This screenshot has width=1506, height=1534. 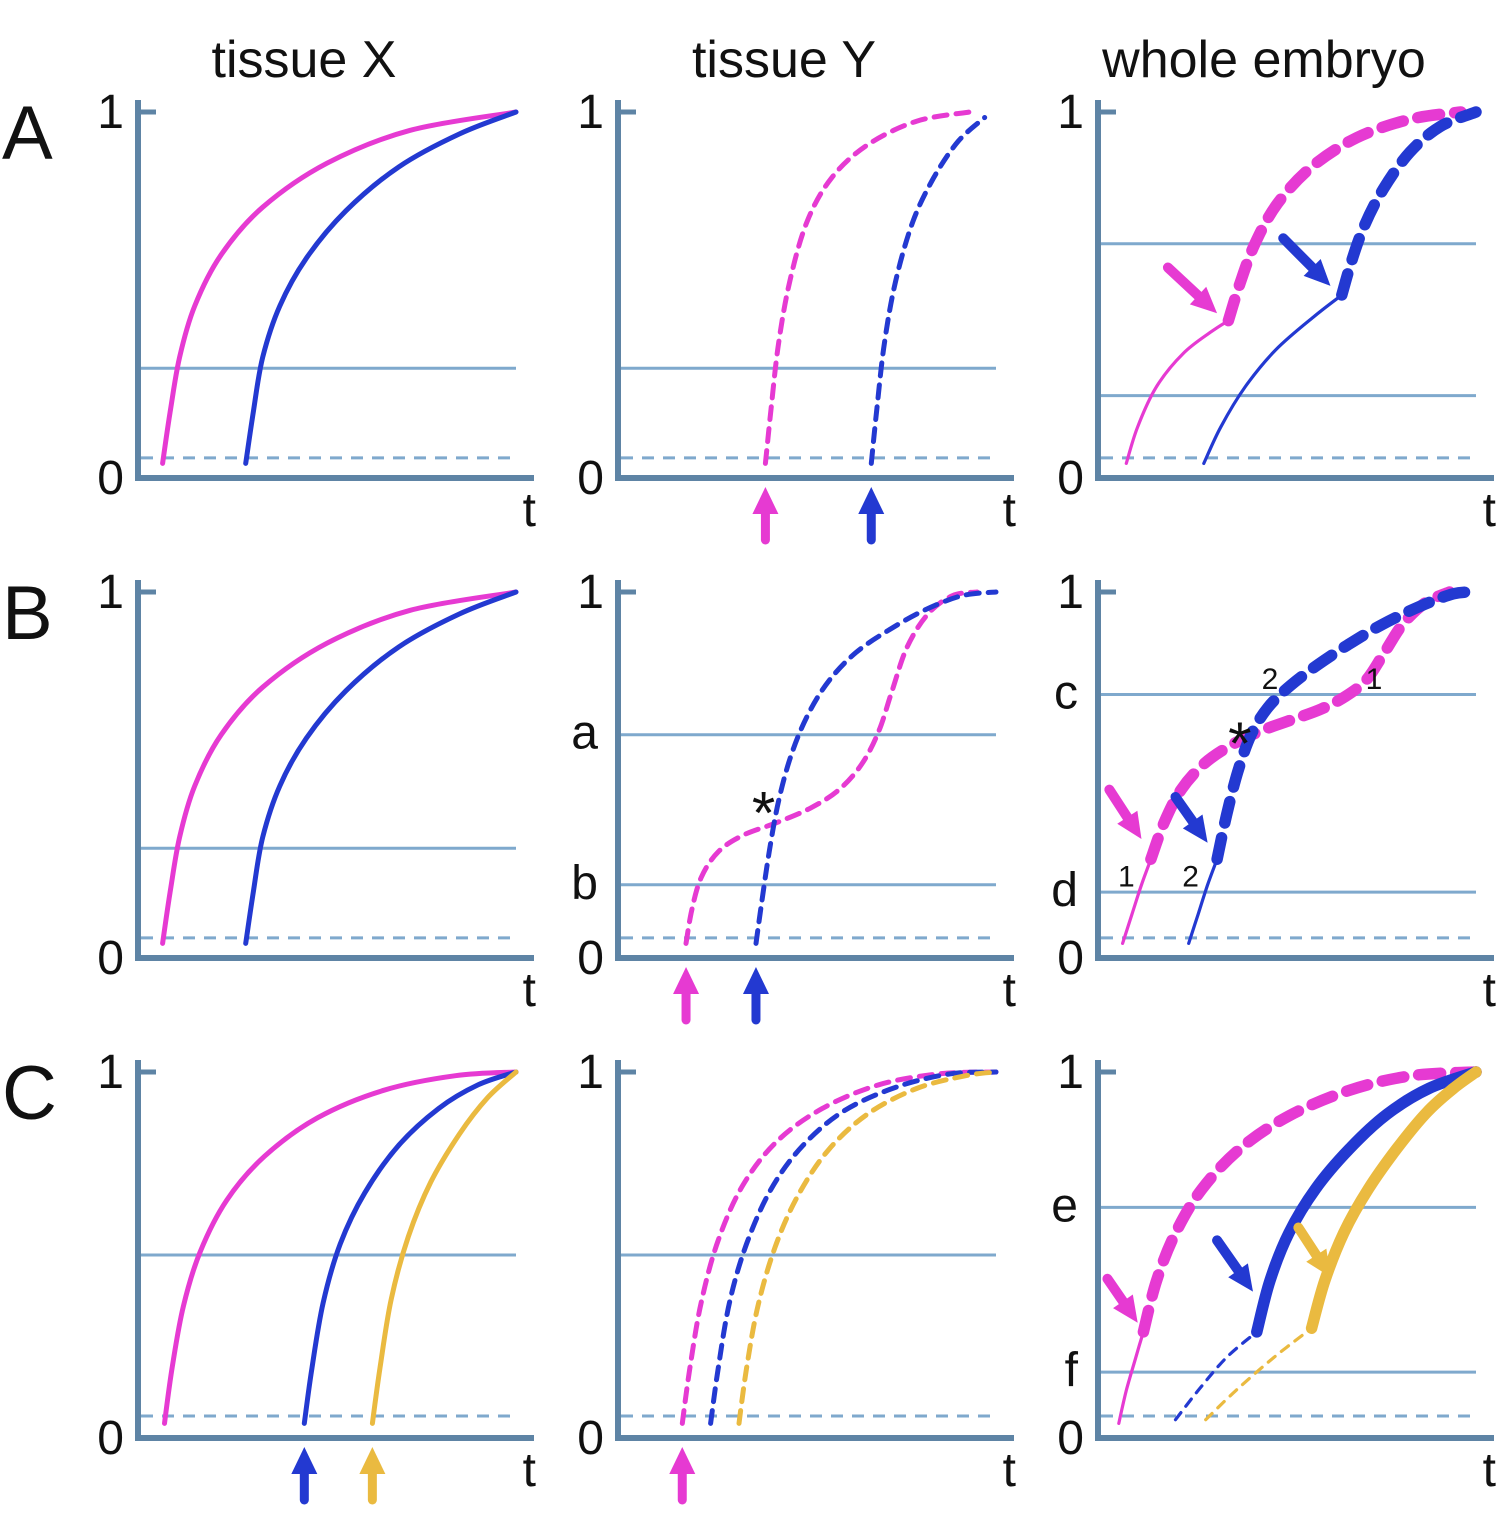 I want to click on panel-b-whole-embryo: c d 1 0 t * 1 2 2 1, so click(x=1273, y=794).